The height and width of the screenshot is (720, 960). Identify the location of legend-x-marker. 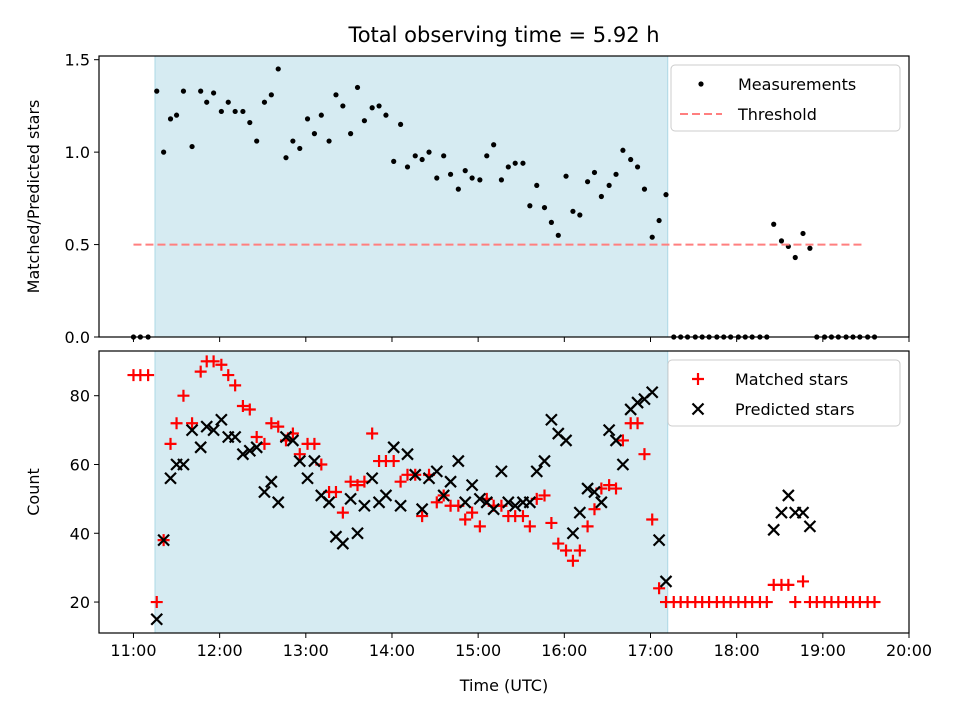
(698, 409).